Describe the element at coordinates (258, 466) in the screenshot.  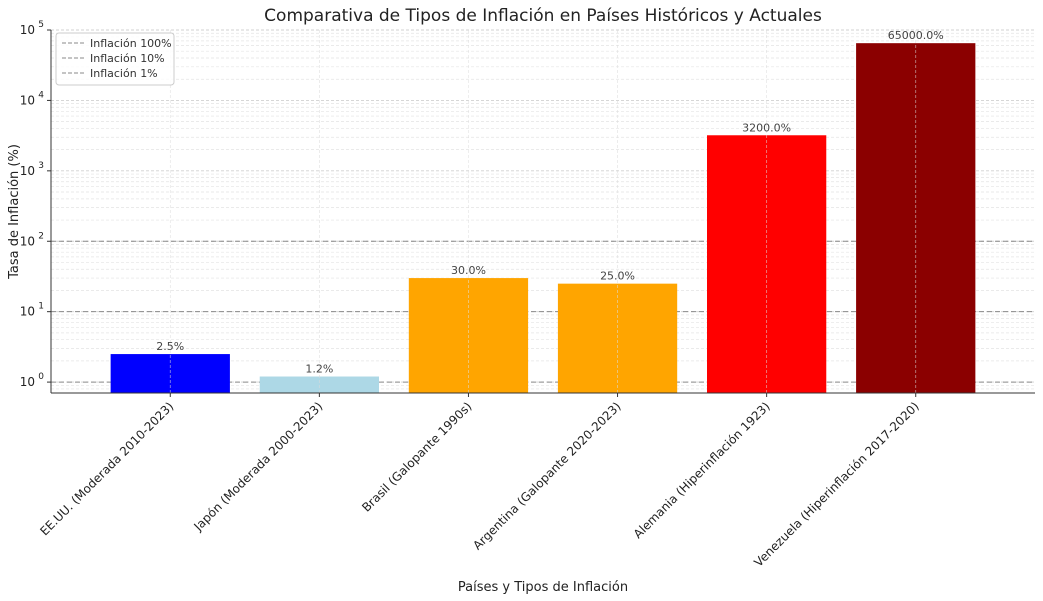
I see `x-tick-label: Japón (Moderada 2000-2023)` at that location.